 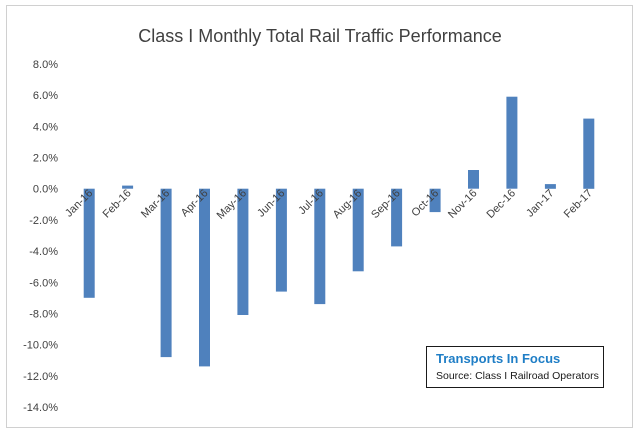 I want to click on x-tick-label: Nov-16, so click(x=463, y=204).